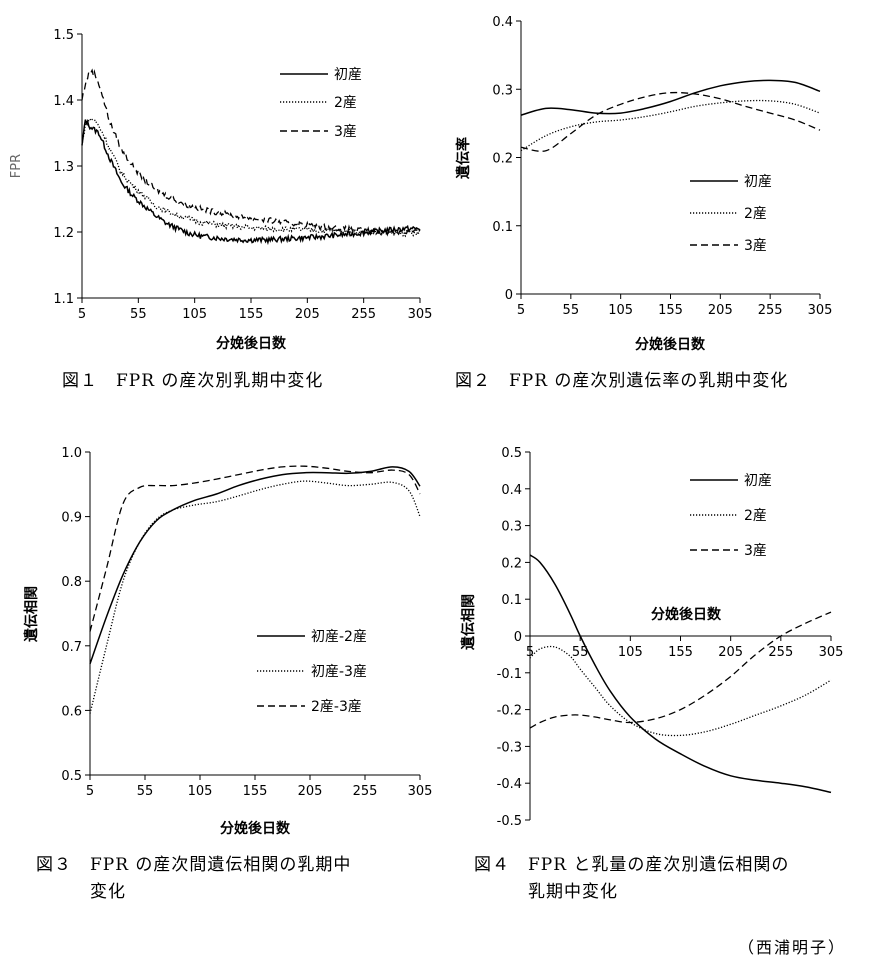  What do you see at coordinates (509, 821) in the screenshot?
I see `y-tick-label: -0.5` at bounding box center [509, 821].